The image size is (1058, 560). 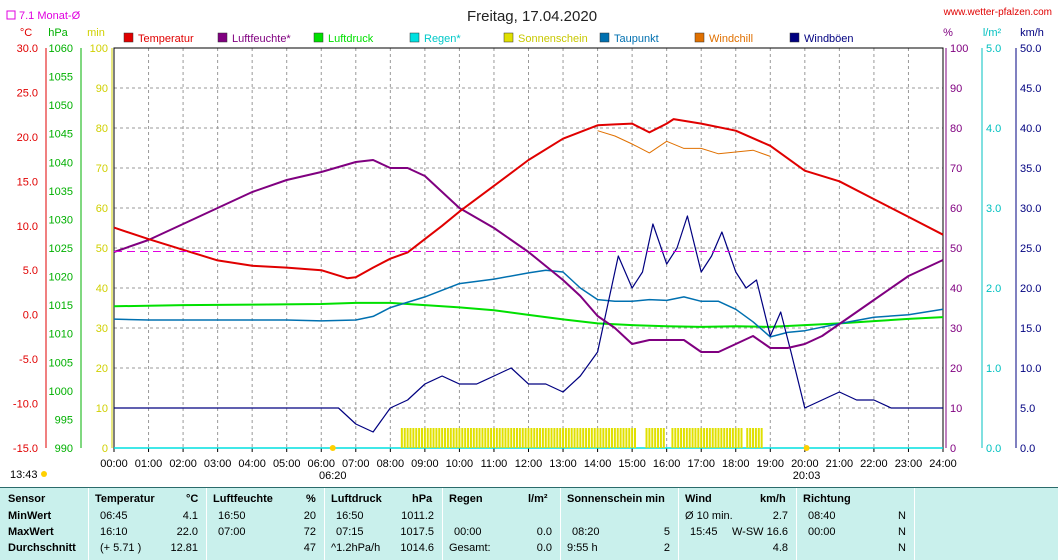 What do you see at coordinates (468, 532) in the screenshot?
I see `rain-time: 00:00` at bounding box center [468, 532].